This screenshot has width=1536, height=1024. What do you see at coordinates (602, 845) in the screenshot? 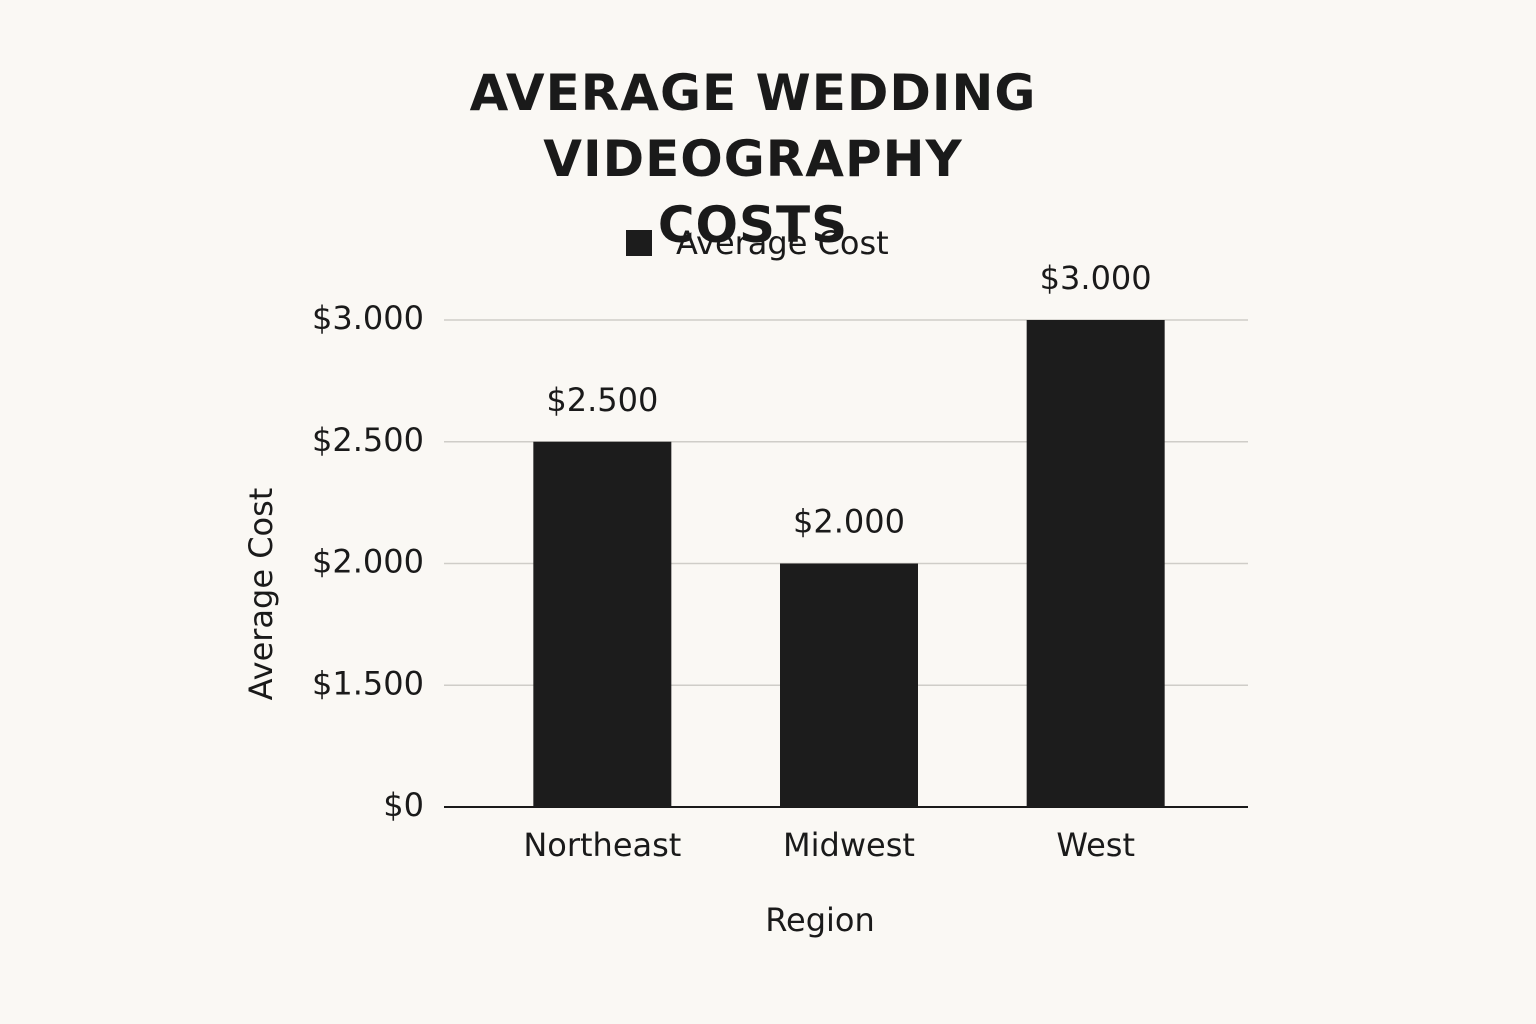
I see `x-tick-label: Northeast` at bounding box center [602, 845].